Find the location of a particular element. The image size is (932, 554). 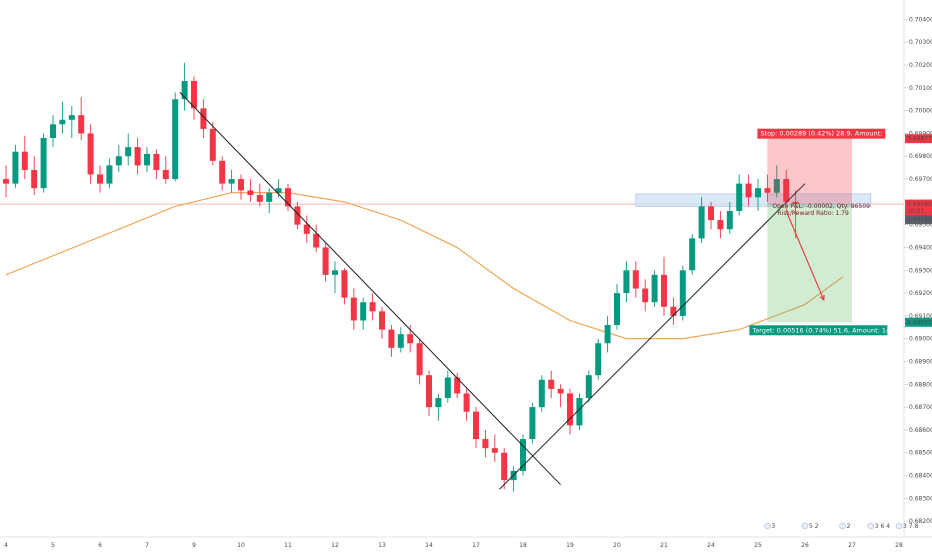

y-tick-label: 0.68600 is located at coordinates (920, 430).